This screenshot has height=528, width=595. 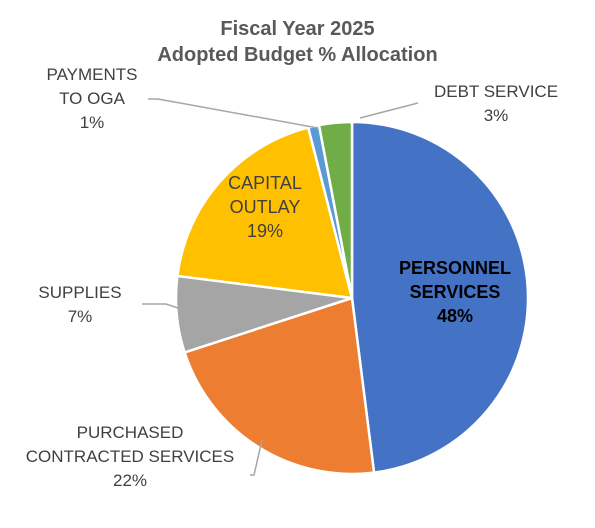 I want to click on slice-value-label-1: 22%, so click(x=130, y=480).